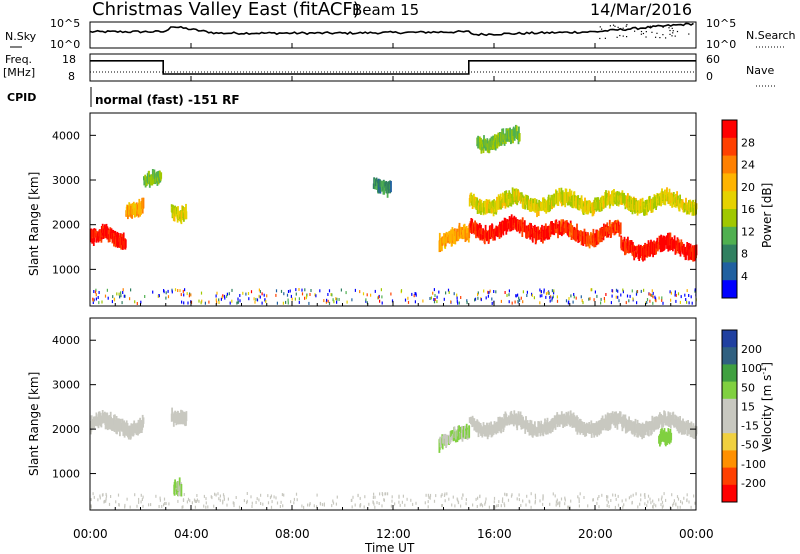 This screenshot has width=800, height=554. What do you see at coordinates (21, 97) in the screenshot?
I see `cpid-label: CPID` at bounding box center [21, 97].